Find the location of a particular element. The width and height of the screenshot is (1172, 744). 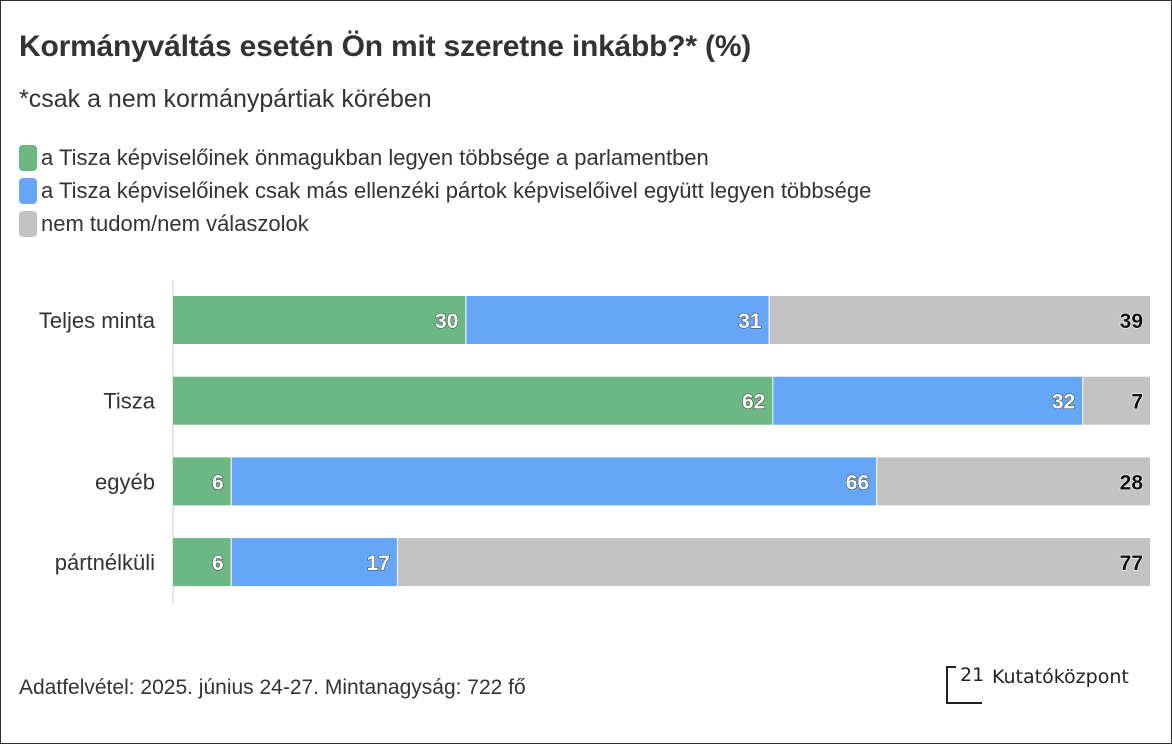

logo-corner-icon is located at coordinates (964, 685).